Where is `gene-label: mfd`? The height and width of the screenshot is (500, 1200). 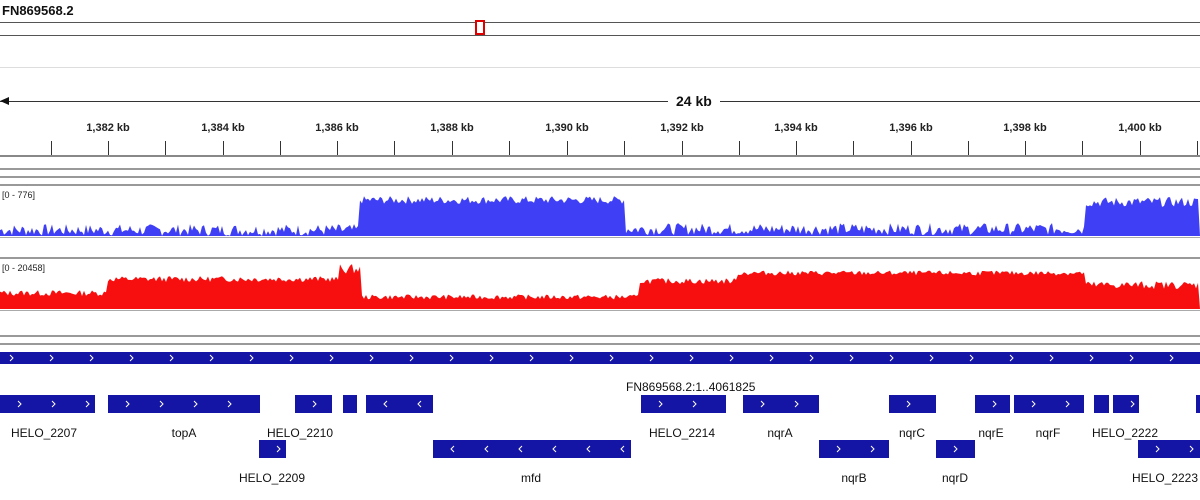 gene-label: mfd is located at coordinates (531, 478).